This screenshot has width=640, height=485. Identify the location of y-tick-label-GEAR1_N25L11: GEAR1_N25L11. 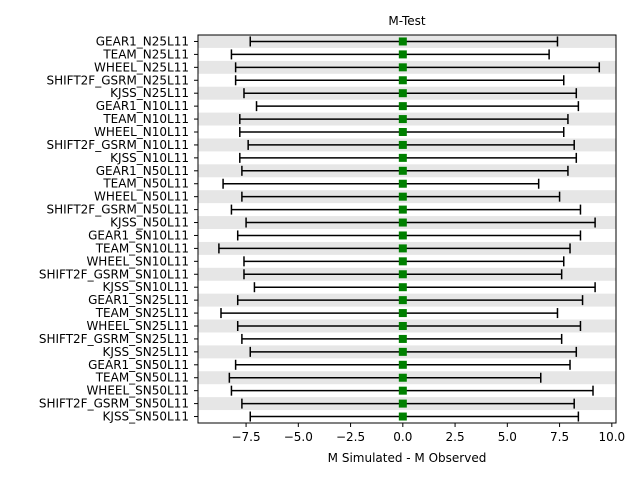
(142, 41).